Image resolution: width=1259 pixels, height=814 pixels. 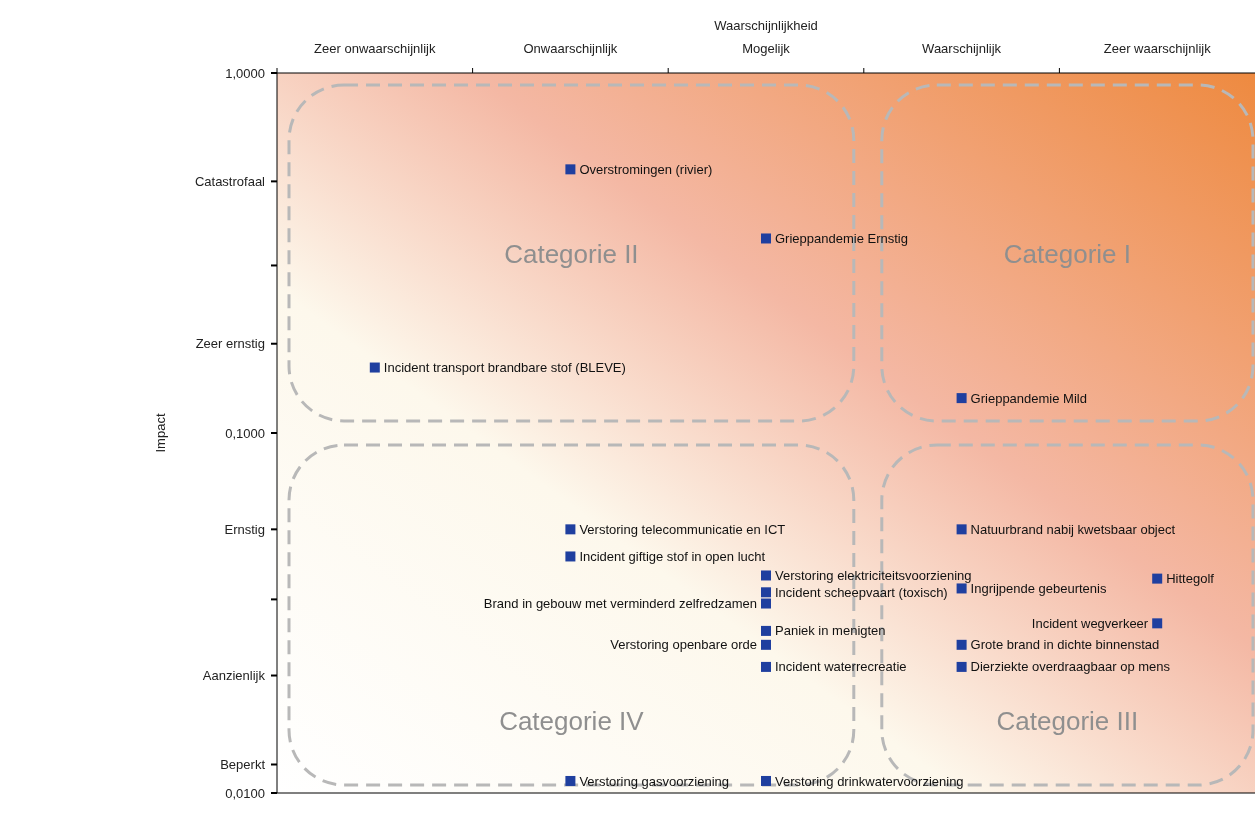 I want to click on annotation: Incident giftige stof in open lucht, so click(x=672, y=557).